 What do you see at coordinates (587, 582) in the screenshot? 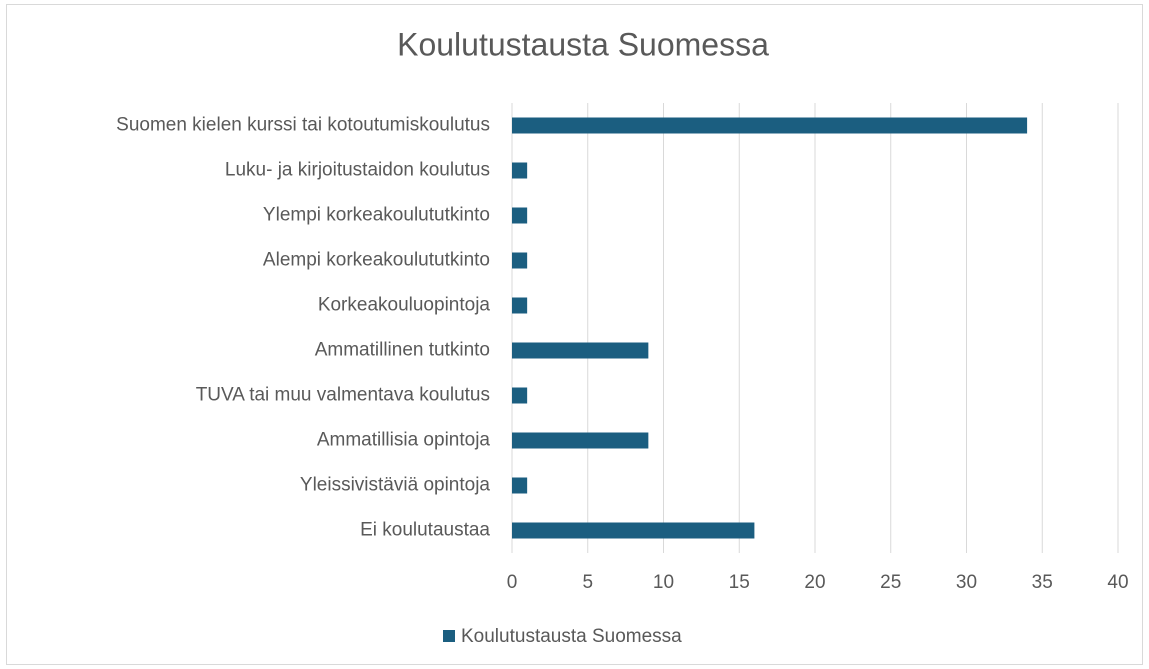
I see `x-tick-label: 5` at bounding box center [587, 582].